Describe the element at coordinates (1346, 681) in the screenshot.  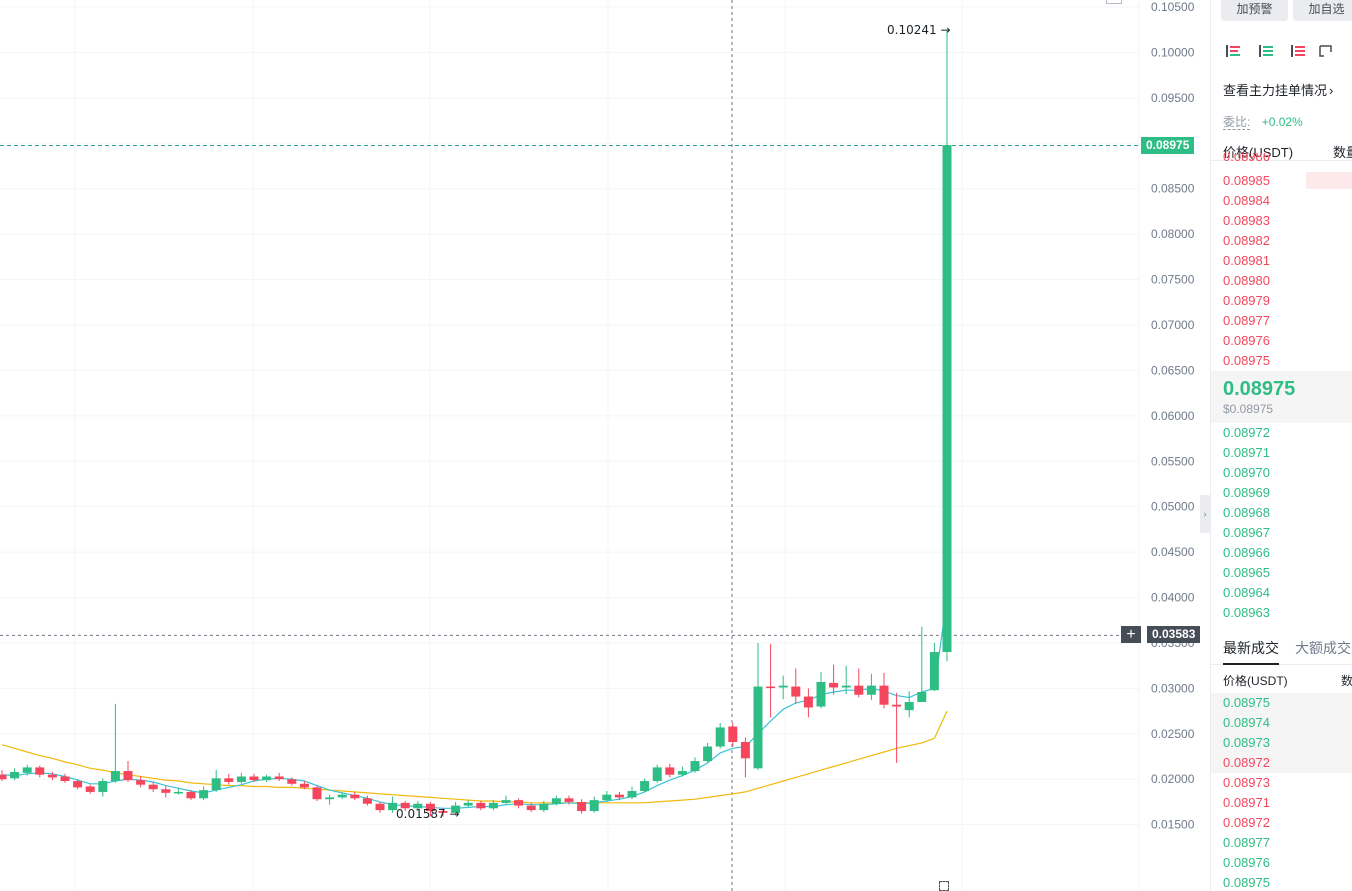
I see `trades-qty-header: 数量` at that location.